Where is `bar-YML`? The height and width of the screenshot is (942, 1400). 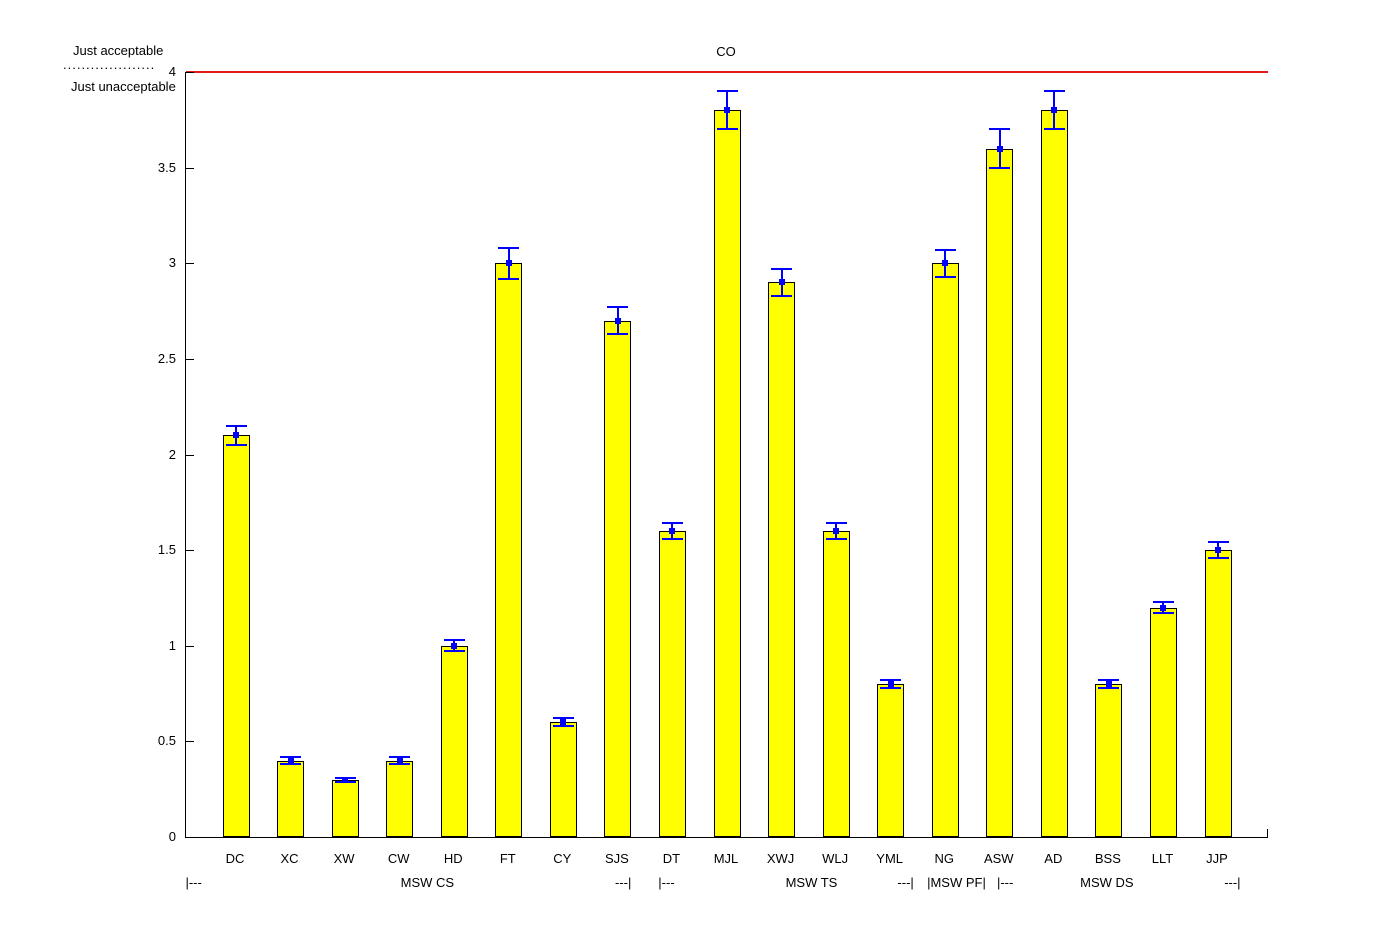 bar-YML is located at coordinates (891, 760).